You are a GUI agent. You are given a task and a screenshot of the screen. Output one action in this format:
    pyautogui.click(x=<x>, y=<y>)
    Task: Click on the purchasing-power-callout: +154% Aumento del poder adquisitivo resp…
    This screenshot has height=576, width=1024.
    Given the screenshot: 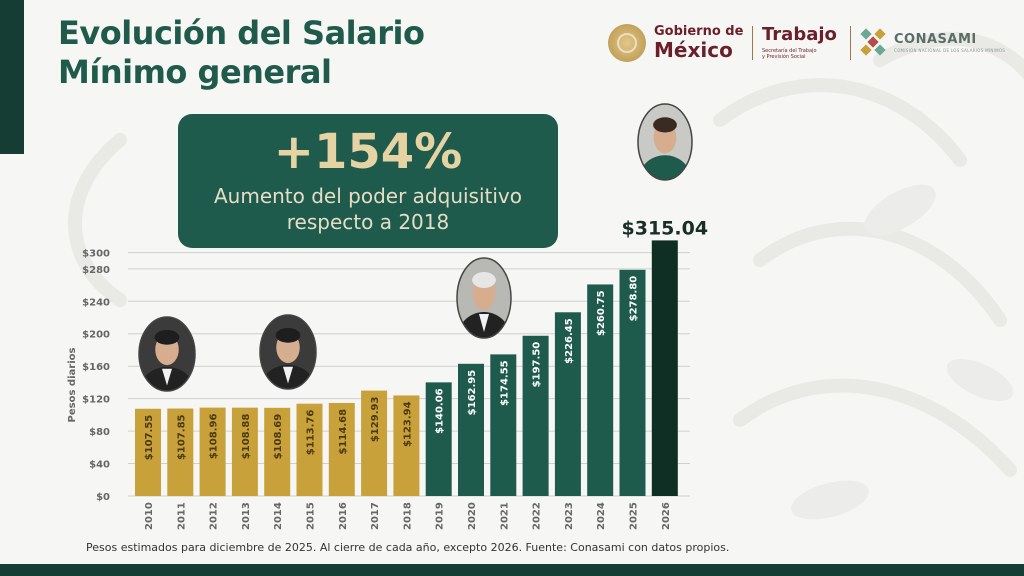 What is the action you would take?
    pyautogui.click(x=368, y=181)
    